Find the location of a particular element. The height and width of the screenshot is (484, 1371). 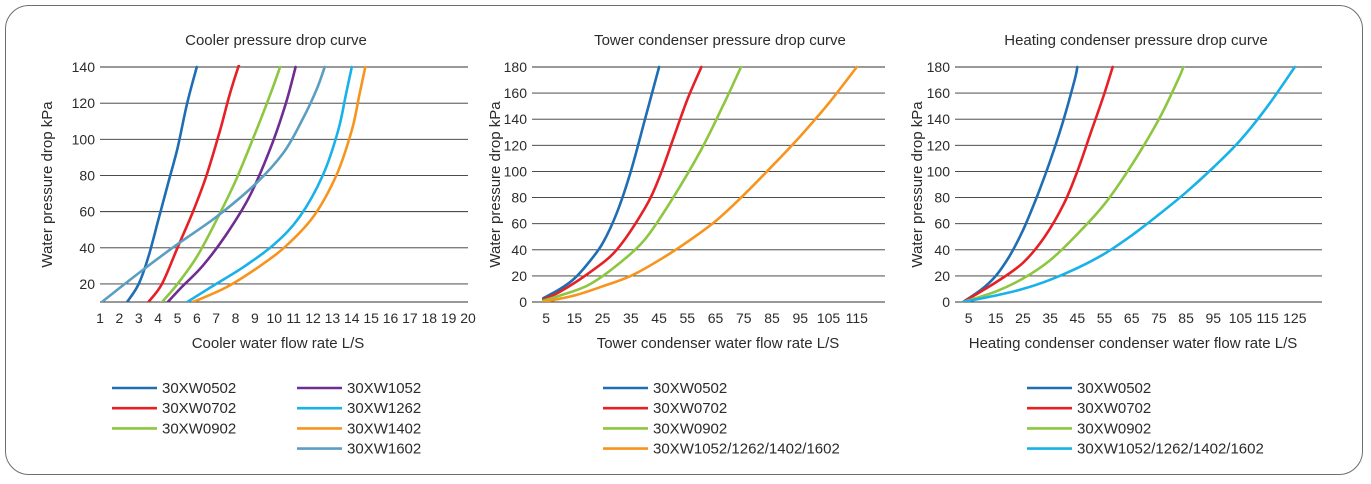

x-tick-label: 11 is located at coordinates (293, 318).